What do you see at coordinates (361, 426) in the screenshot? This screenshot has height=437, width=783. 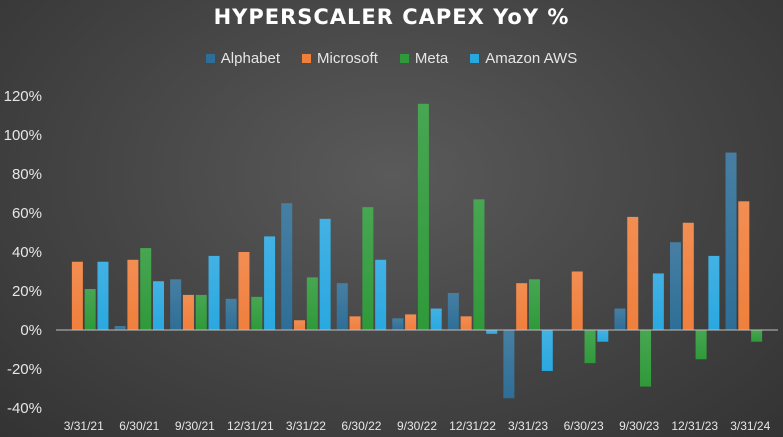 I see `x-tick-label: 6/30/22` at bounding box center [361, 426].